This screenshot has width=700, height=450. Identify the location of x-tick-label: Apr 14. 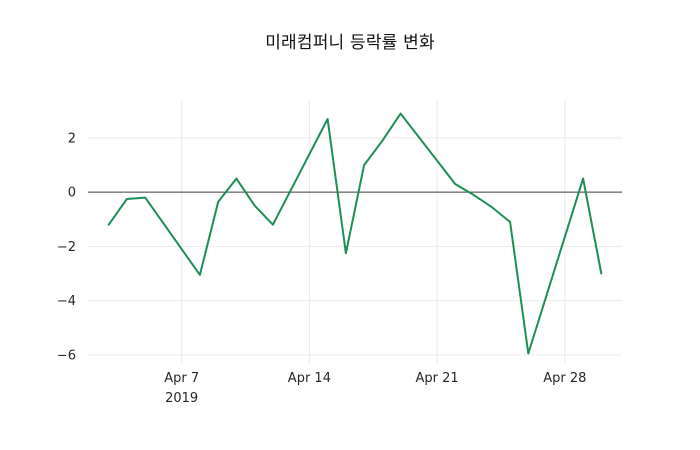
(309, 378).